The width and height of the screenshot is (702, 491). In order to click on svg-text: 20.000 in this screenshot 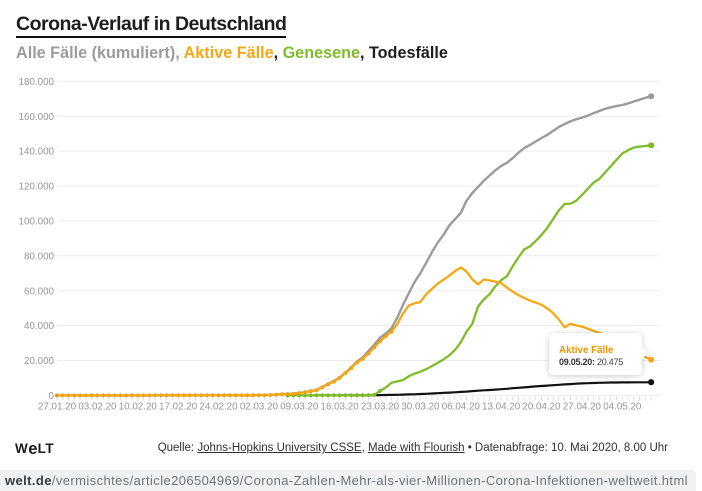, I will do `click(39, 361)`.